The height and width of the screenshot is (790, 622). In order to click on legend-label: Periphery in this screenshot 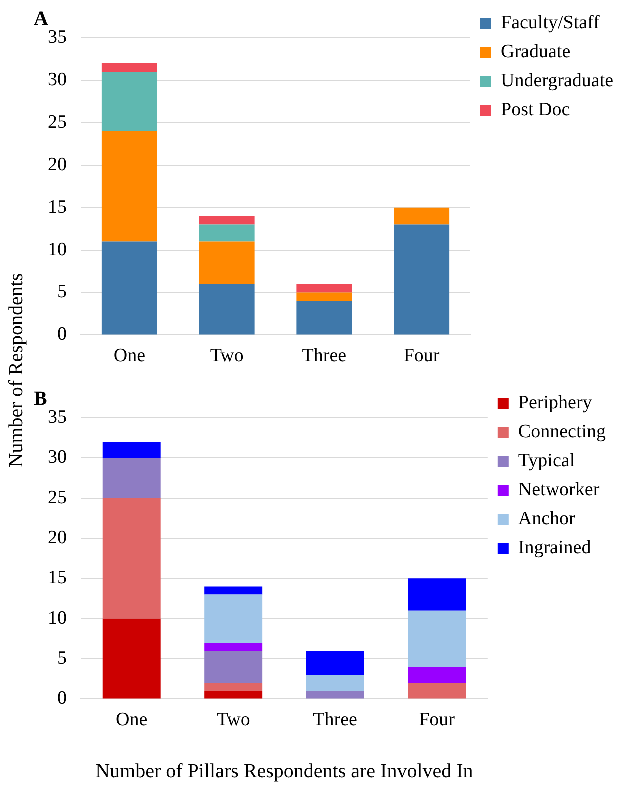, I will do `click(555, 403)`.